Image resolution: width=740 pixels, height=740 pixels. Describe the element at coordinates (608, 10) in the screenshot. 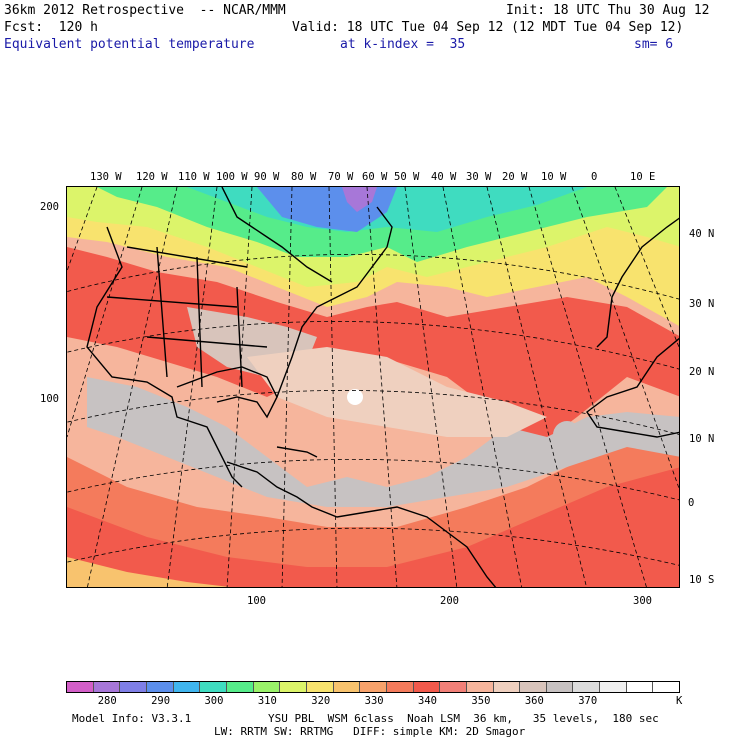

I see `header-init-time: Init: 18 UTC Thu 30 Aug 12` at that location.